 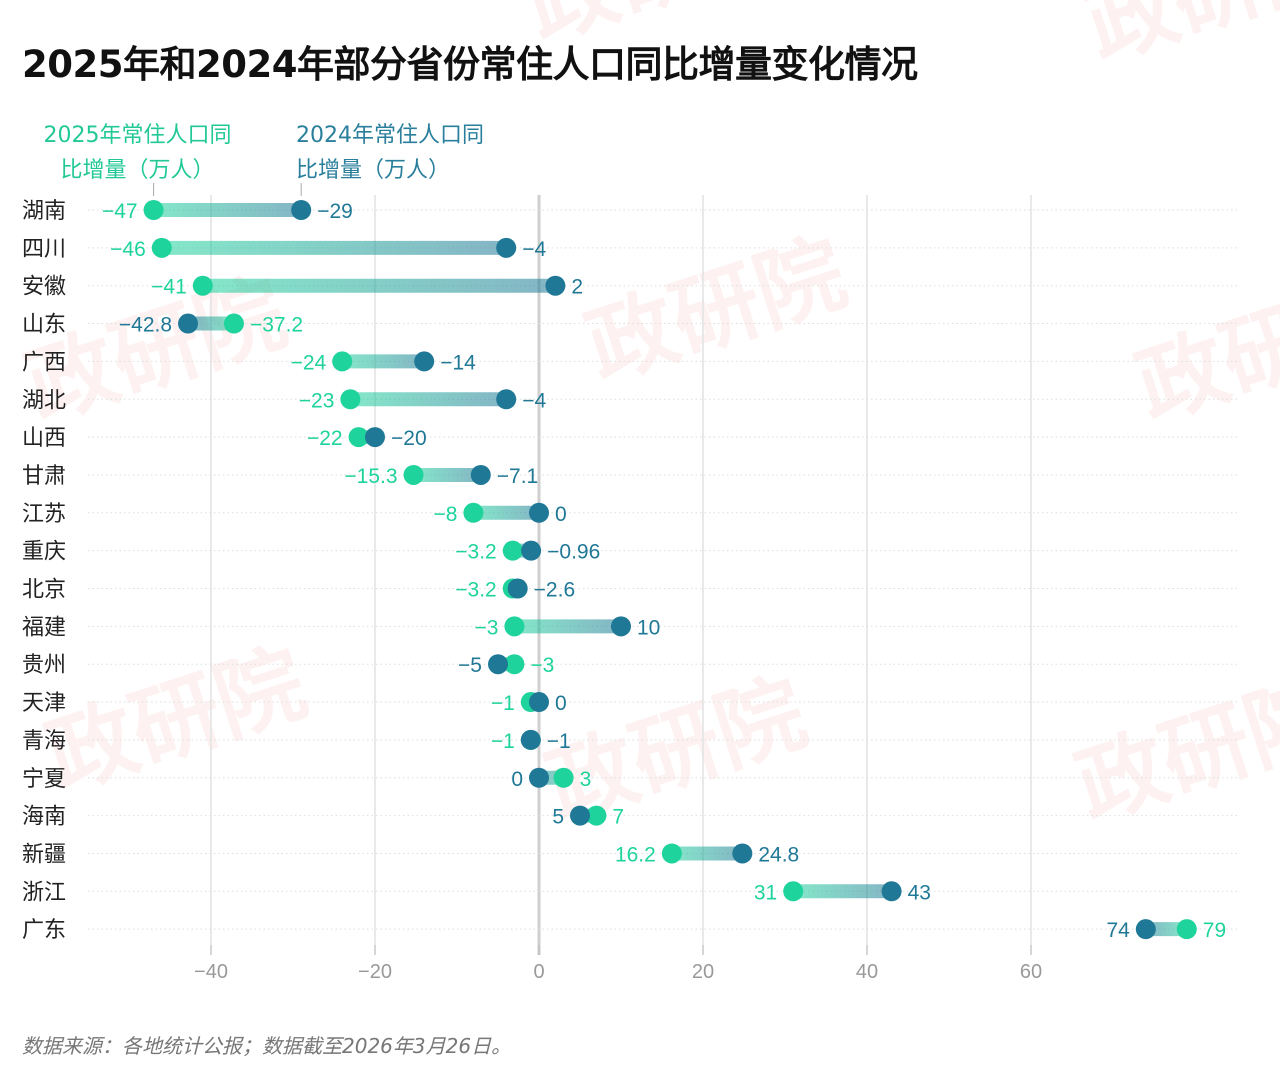 What do you see at coordinates (44, 854) in the screenshot?
I see `category-label: 新疆` at bounding box center [44, 854].